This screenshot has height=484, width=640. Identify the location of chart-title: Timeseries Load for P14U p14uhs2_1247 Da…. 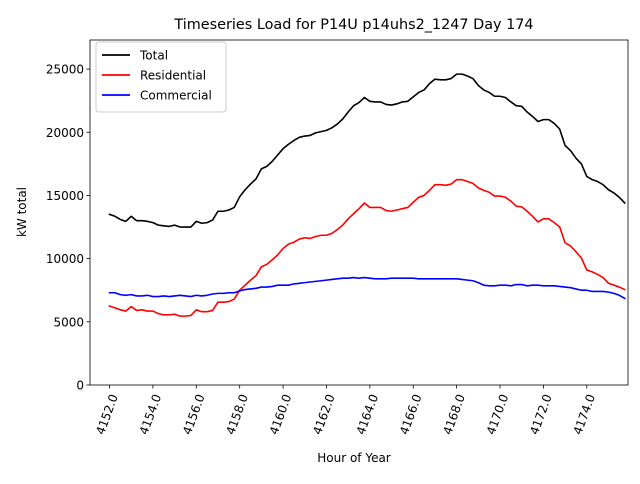
(353, 25).